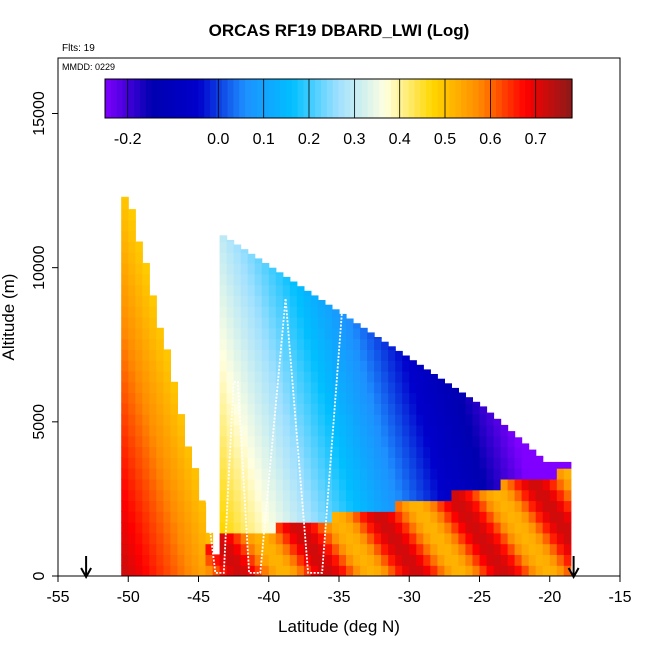 Image resolution: width=650 pixels, height=650 pixels. I want to click on y-axis-label: Altitude (m), so click(9, 317).